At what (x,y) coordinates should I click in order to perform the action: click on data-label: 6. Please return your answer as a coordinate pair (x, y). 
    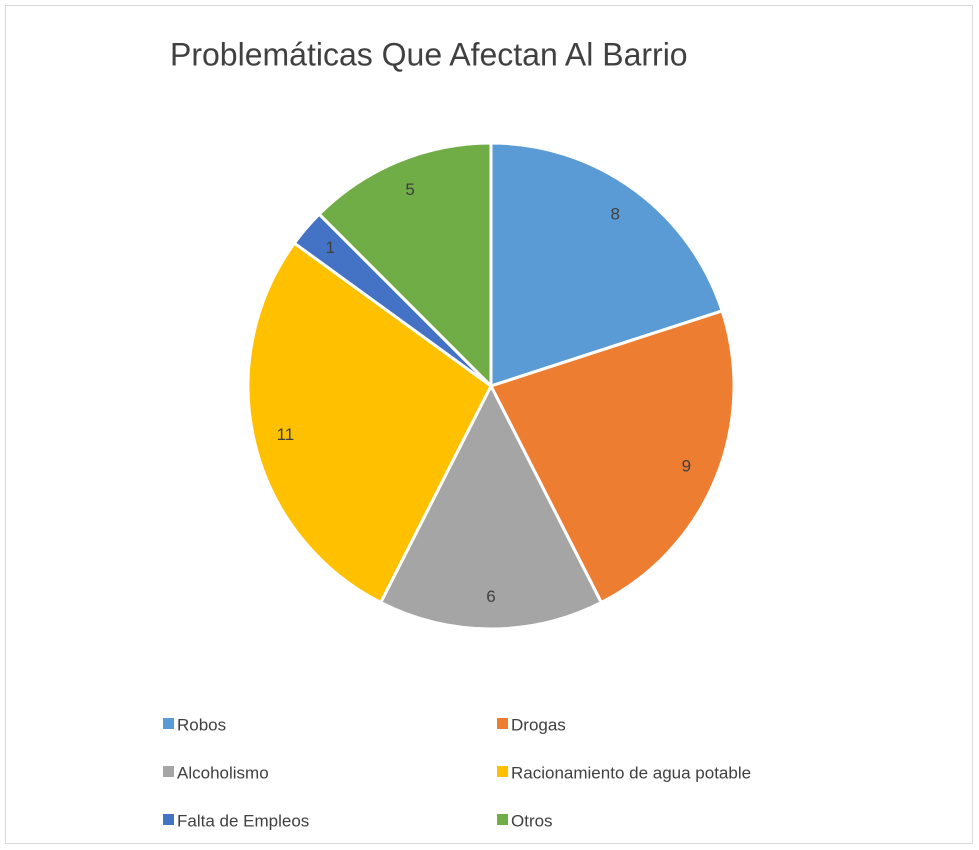
    Looking at the image, I should click on (490, 596).